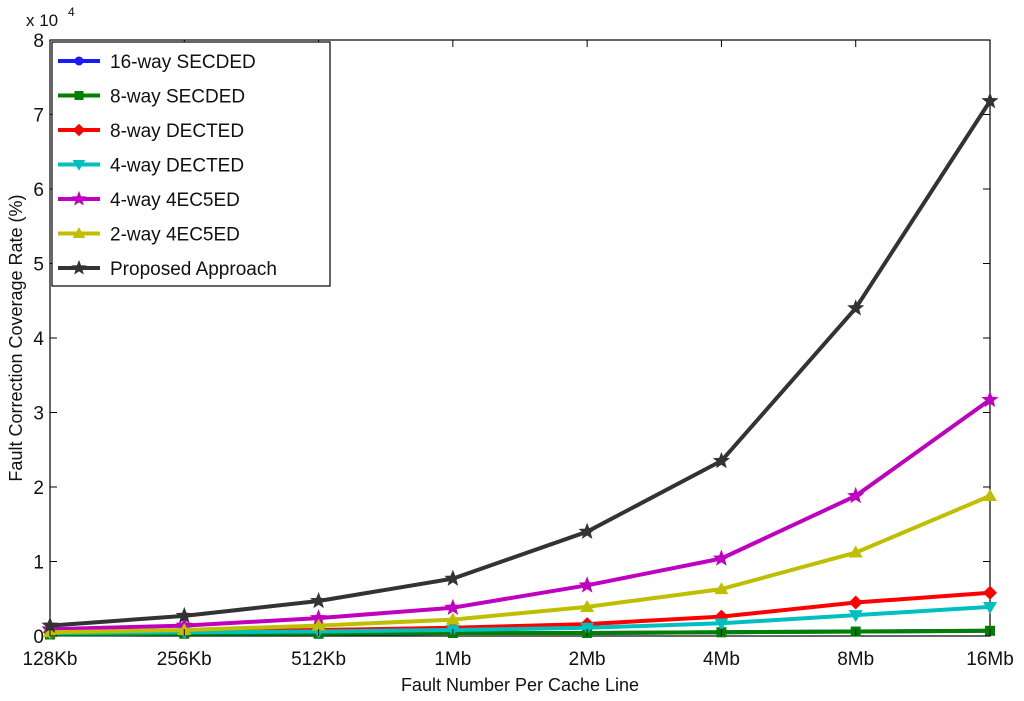  What do you see at coordinates (193, 269) in the screenshot?
I see `legend-label: Proposed Approach` at bounding box center [193, 269].